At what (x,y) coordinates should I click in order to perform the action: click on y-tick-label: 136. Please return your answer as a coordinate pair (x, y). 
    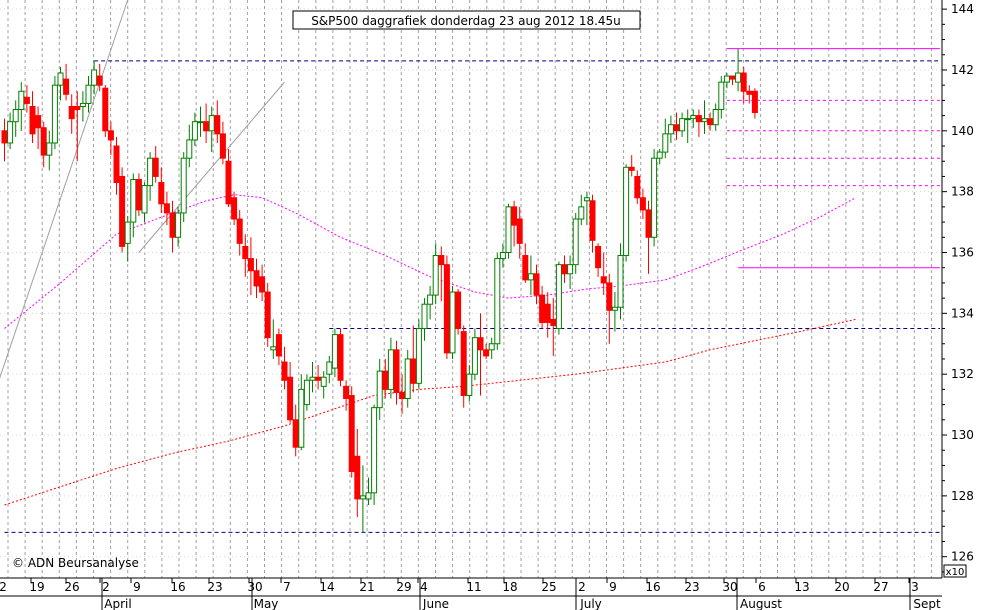
    Looking at the image, I should click on (962, 252).